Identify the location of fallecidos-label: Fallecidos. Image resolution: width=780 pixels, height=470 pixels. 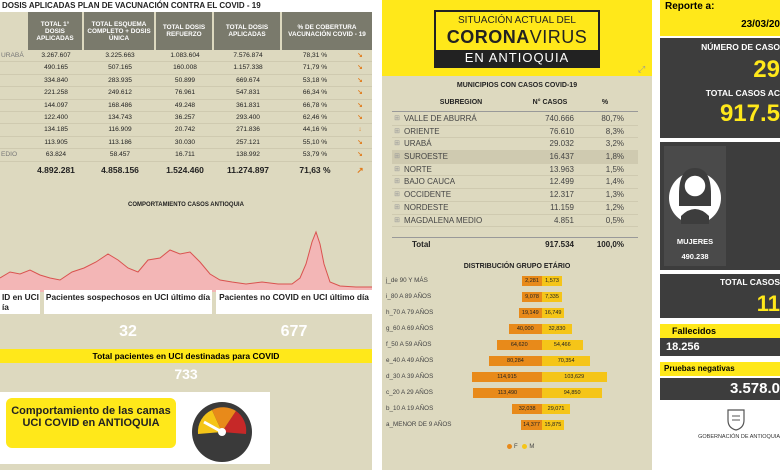
(720, 331).